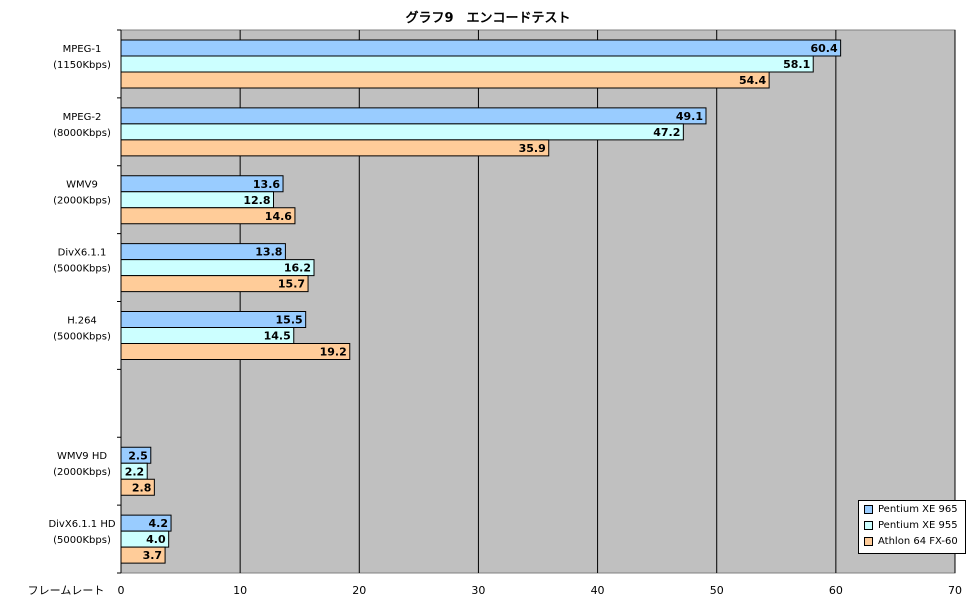  Describe the element at coordinates (81, 524) in the screenshot. I see `category-label: DivX6.1.1 HD` at that location.